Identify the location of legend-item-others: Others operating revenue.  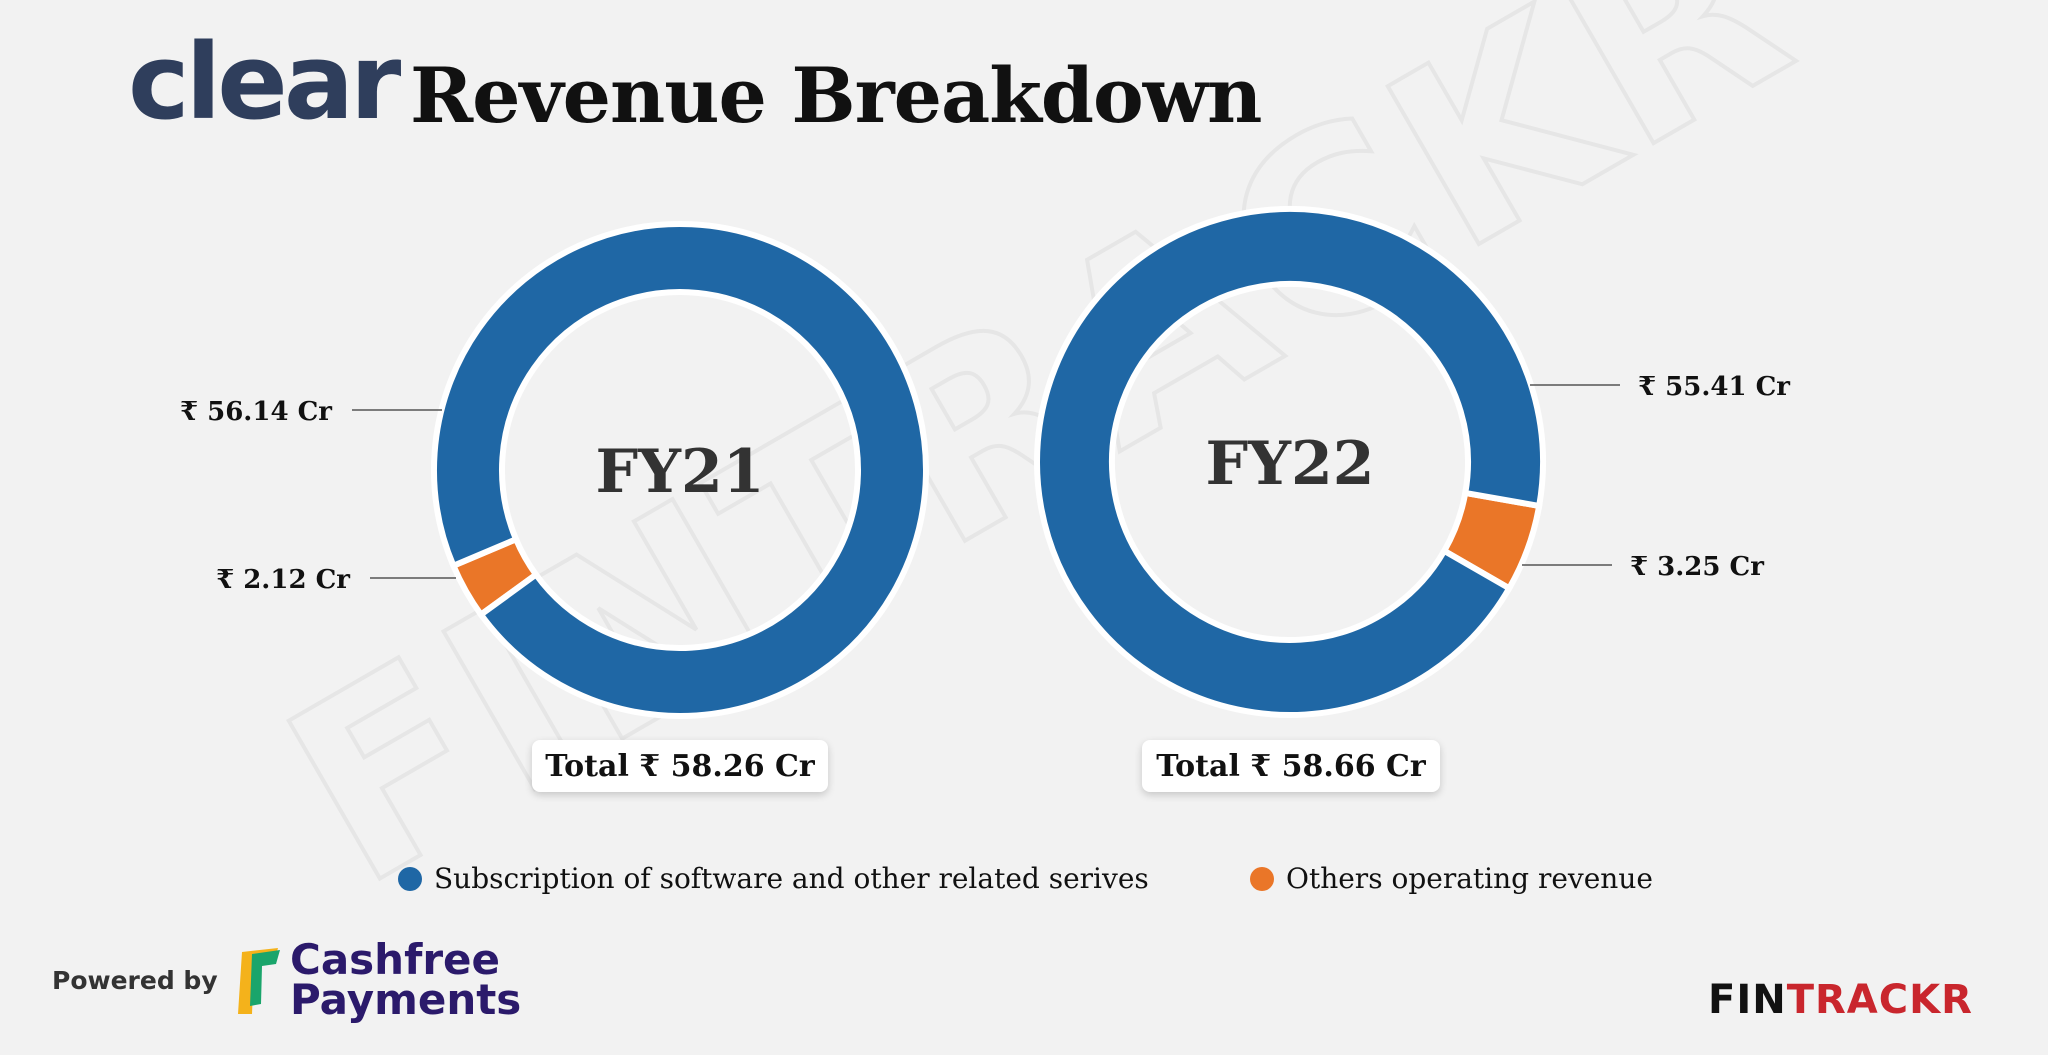
(1451, 878).